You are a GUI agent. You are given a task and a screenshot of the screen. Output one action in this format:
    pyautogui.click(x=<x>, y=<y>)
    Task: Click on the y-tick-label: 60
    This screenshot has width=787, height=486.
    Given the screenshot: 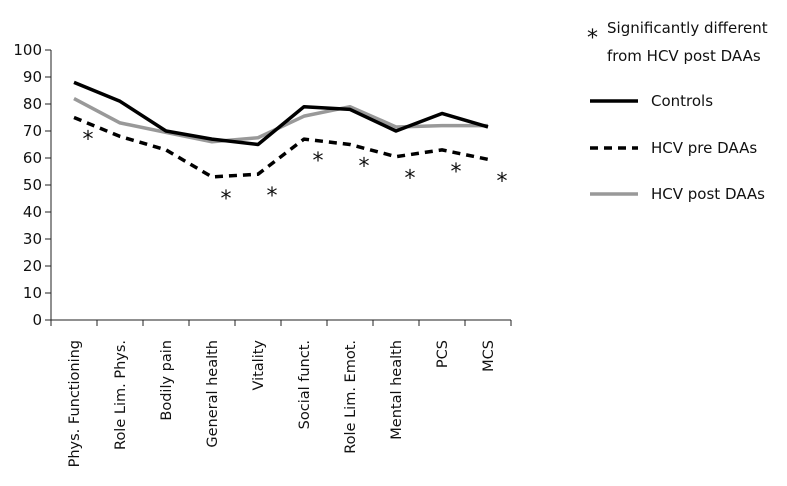 What is the action you would take?
    pyautogui.click(x=32, y=158)
    